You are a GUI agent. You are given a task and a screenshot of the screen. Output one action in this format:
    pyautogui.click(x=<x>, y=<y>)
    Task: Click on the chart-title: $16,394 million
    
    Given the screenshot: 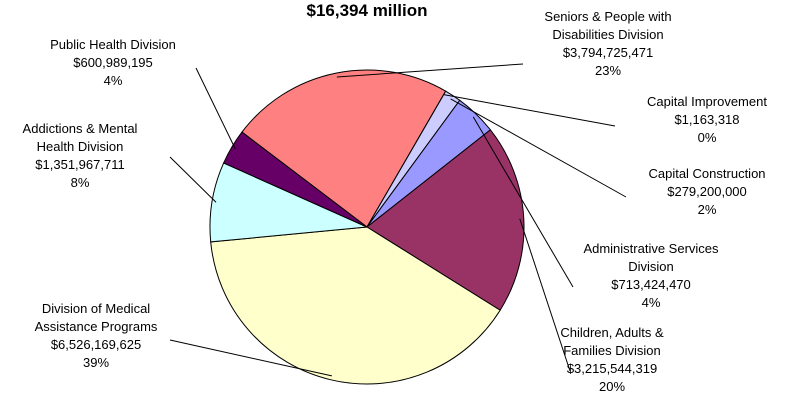 What is the action you would take?
    pyautogui.click(x=367, y=10)
    